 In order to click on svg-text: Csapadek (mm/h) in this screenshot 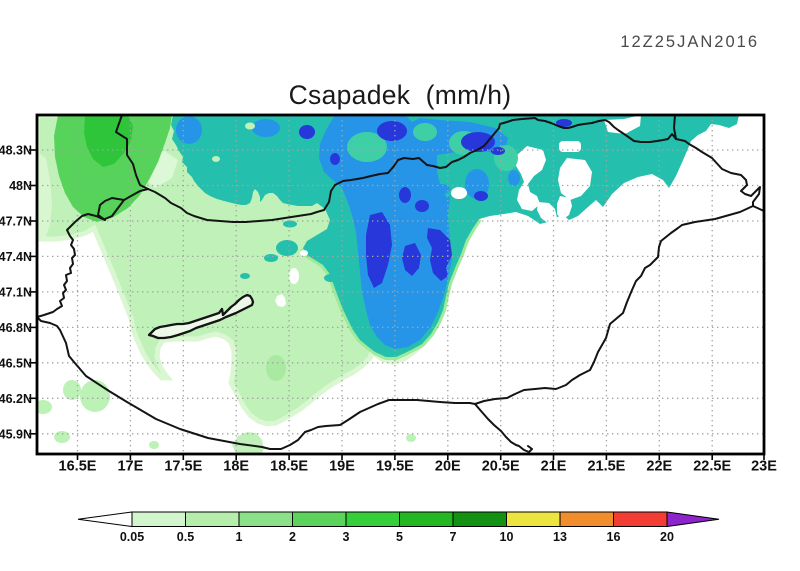, I will do `click(400, 95)`.